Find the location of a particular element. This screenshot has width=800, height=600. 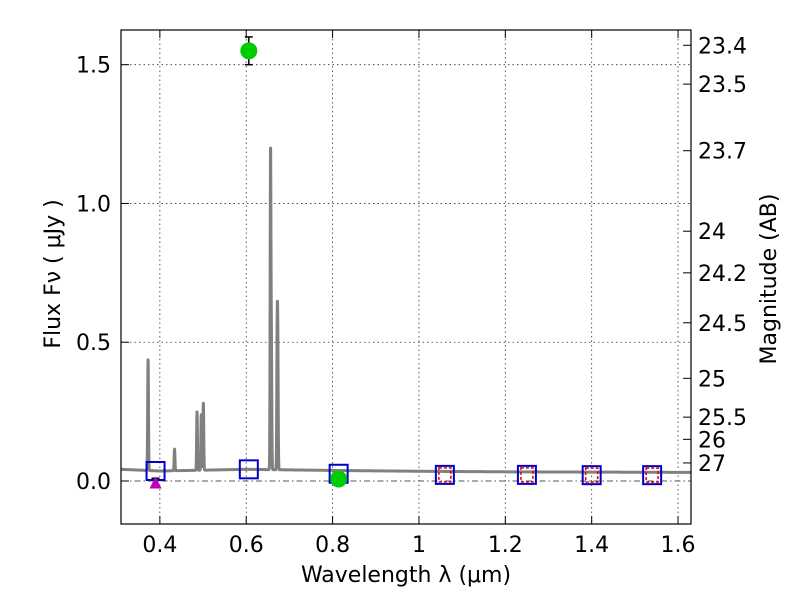

y2-tick-label: 23.4 is located at coordinates (722, 46).